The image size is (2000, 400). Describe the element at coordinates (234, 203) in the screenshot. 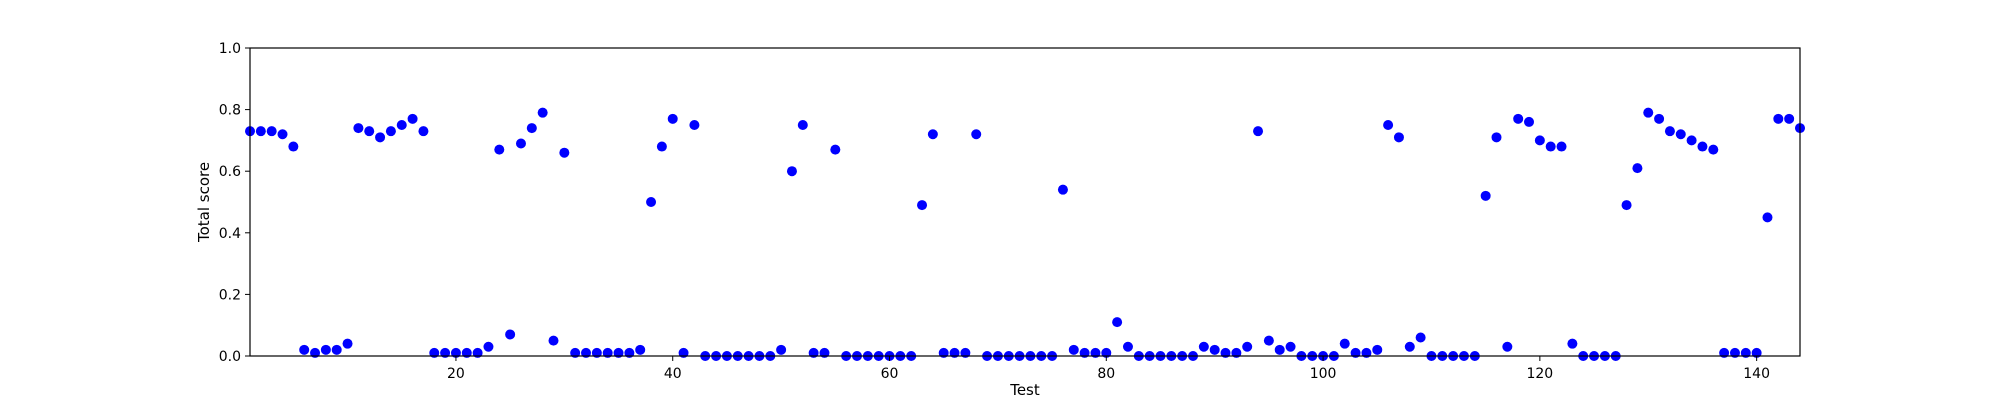

I see `y-axis-ticks: 0.0 0.2 0.4 0.6 0.8 1.0` at that location.